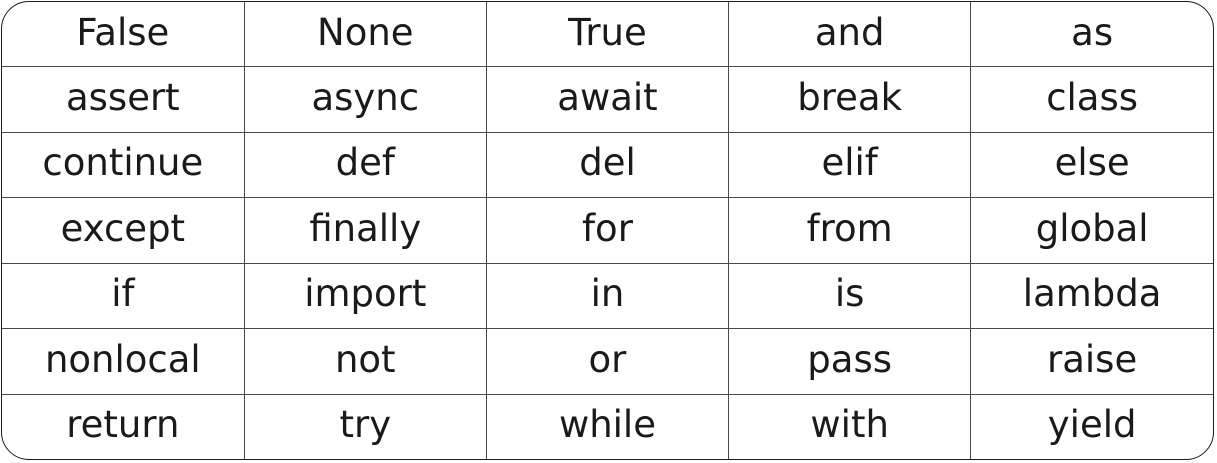 This screenshot has width=1217, height=463. Describe the element at coordinates (365, 426) in the screenshot. I see `keyword-cell: try` at that location.